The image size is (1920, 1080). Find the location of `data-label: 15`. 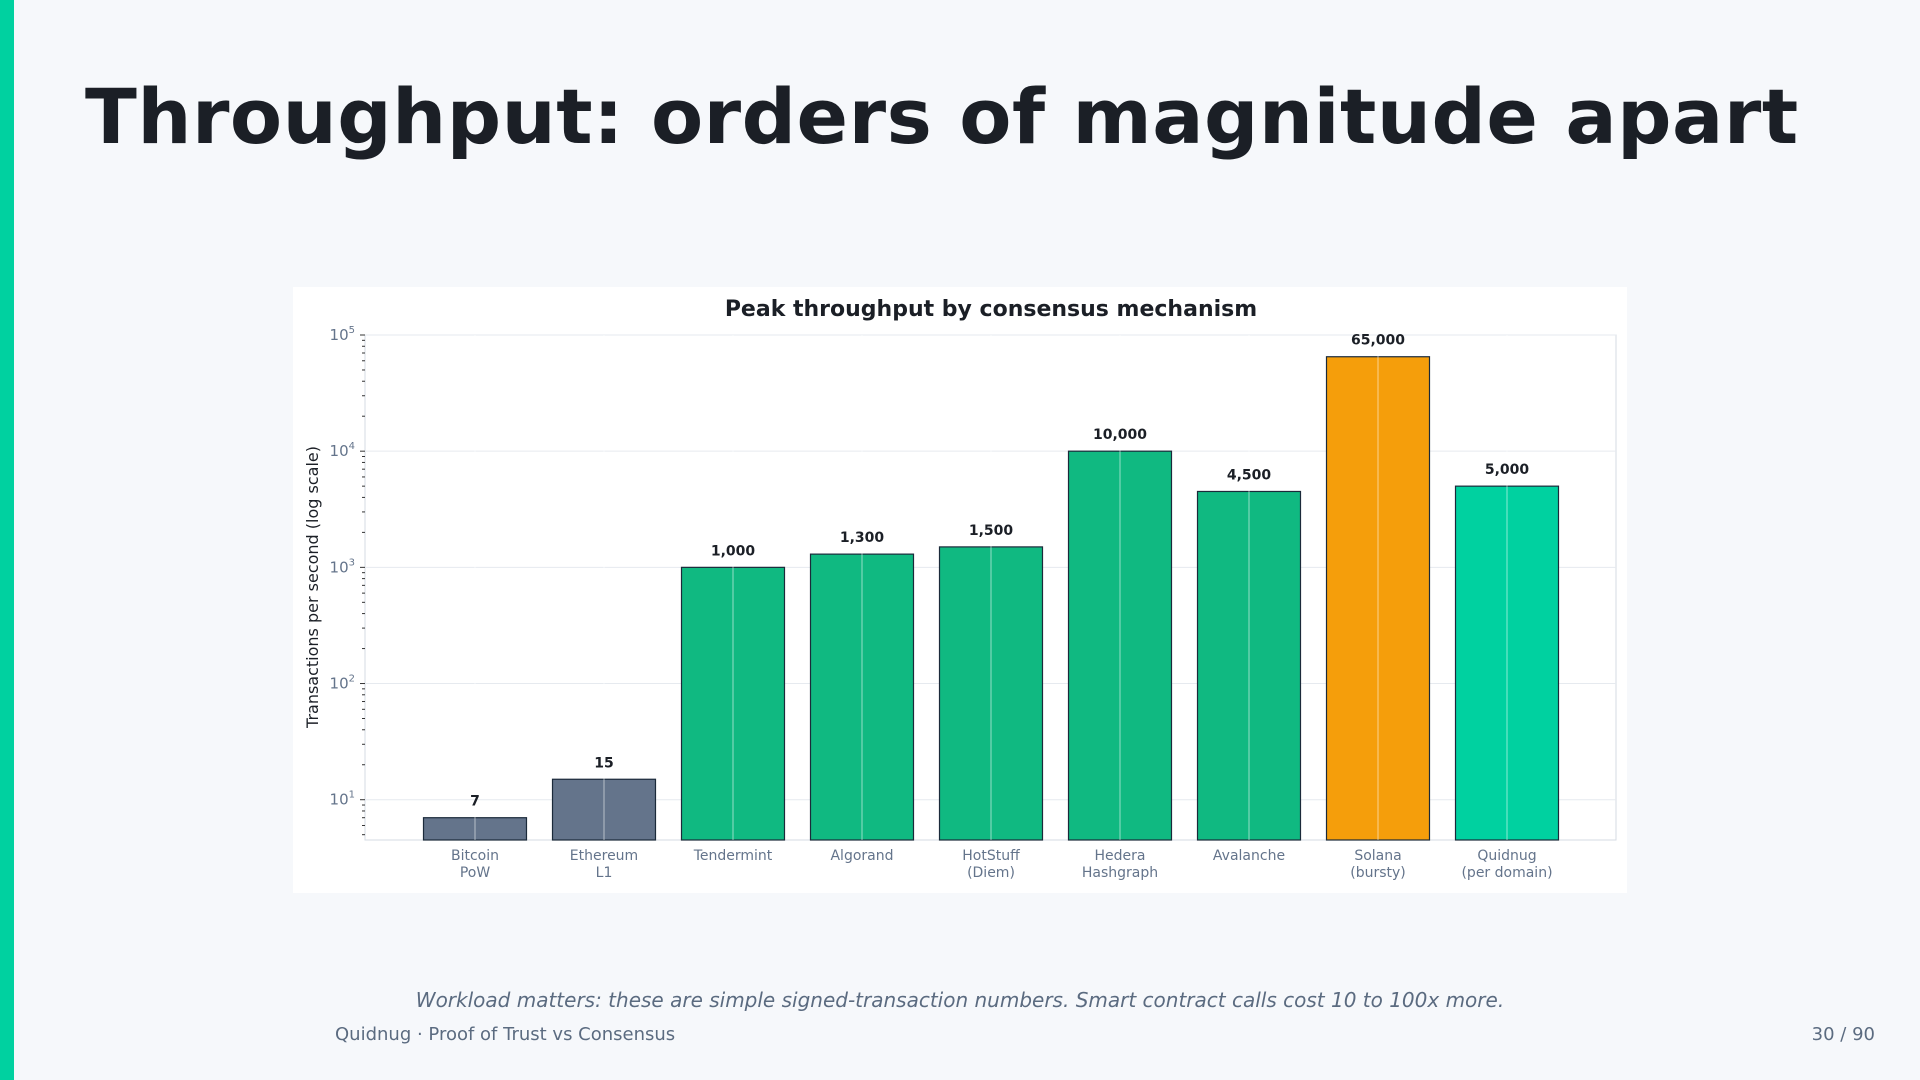

data-label: 15 is located at coordinates (603, 763).